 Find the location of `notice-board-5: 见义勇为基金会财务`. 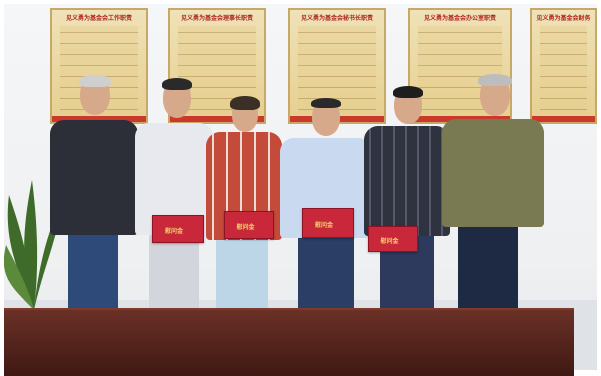

notice-board-5: 见义勇为基金会财务 is located at coordinates (563, 66).